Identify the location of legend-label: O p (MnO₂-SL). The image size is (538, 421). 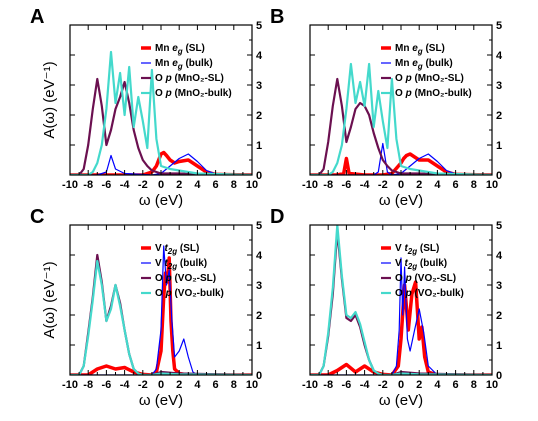
(189, 78).